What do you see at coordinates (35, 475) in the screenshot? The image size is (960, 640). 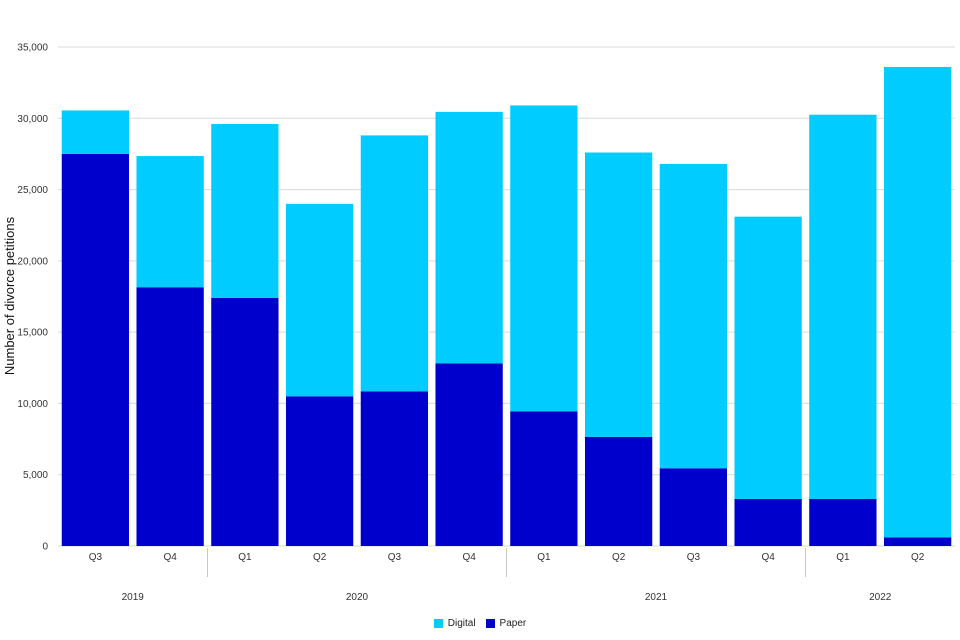 I see `y-tick-label: 5,000` at bounding box center [35, 475].